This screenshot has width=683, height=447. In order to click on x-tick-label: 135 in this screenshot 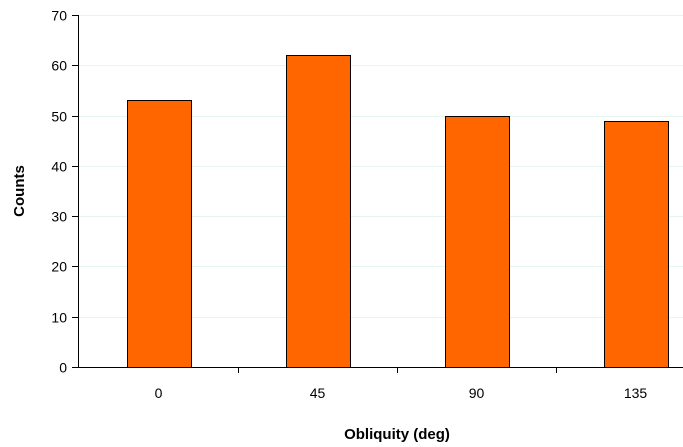, I will do `click(636, 393)`.